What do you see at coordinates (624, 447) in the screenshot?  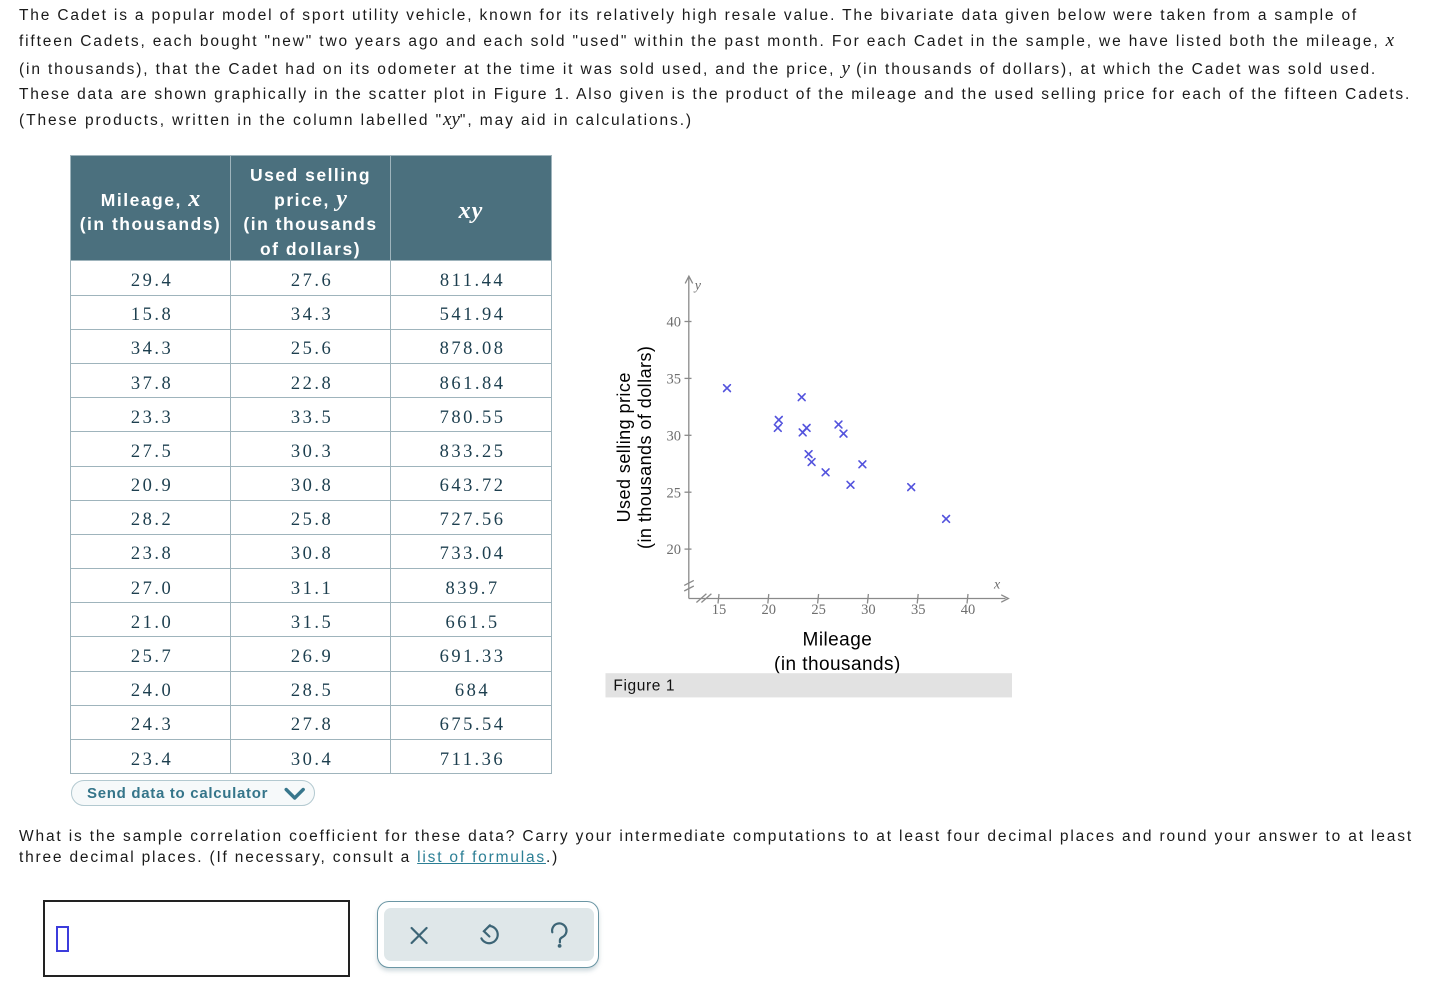 I see `svg-text: Used selling price` at bounding box center [624, 447].